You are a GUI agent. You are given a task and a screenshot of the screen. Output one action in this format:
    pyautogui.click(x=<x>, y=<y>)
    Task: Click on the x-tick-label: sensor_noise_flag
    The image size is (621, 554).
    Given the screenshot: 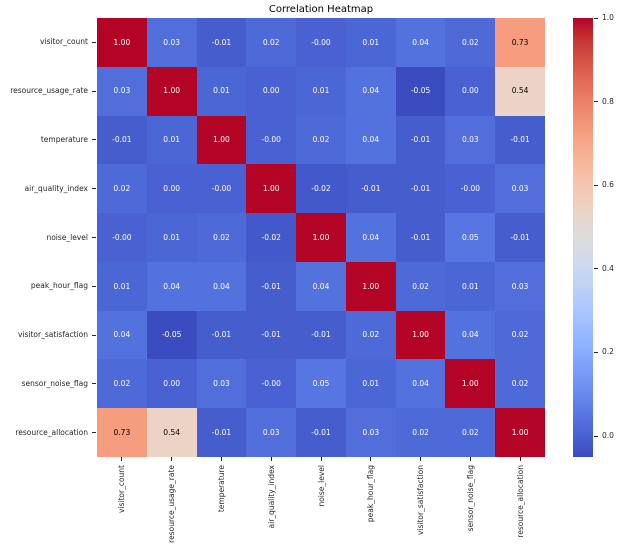 What is the action you would take?
    pyautogui.click(x=470, y=498)
    